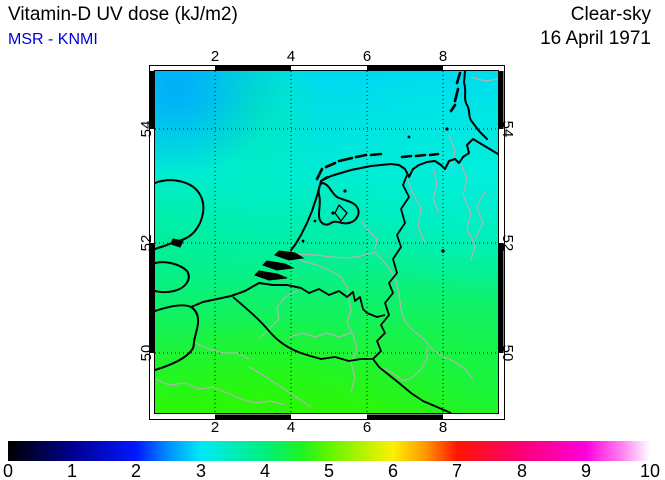 Image resolution: width=665 pixels, height=480 pixels. What do you see at coordinates (215, 427) in the screenshot?
I see `lon-label-bottom-2: 2` at bounding box center [215, 427].